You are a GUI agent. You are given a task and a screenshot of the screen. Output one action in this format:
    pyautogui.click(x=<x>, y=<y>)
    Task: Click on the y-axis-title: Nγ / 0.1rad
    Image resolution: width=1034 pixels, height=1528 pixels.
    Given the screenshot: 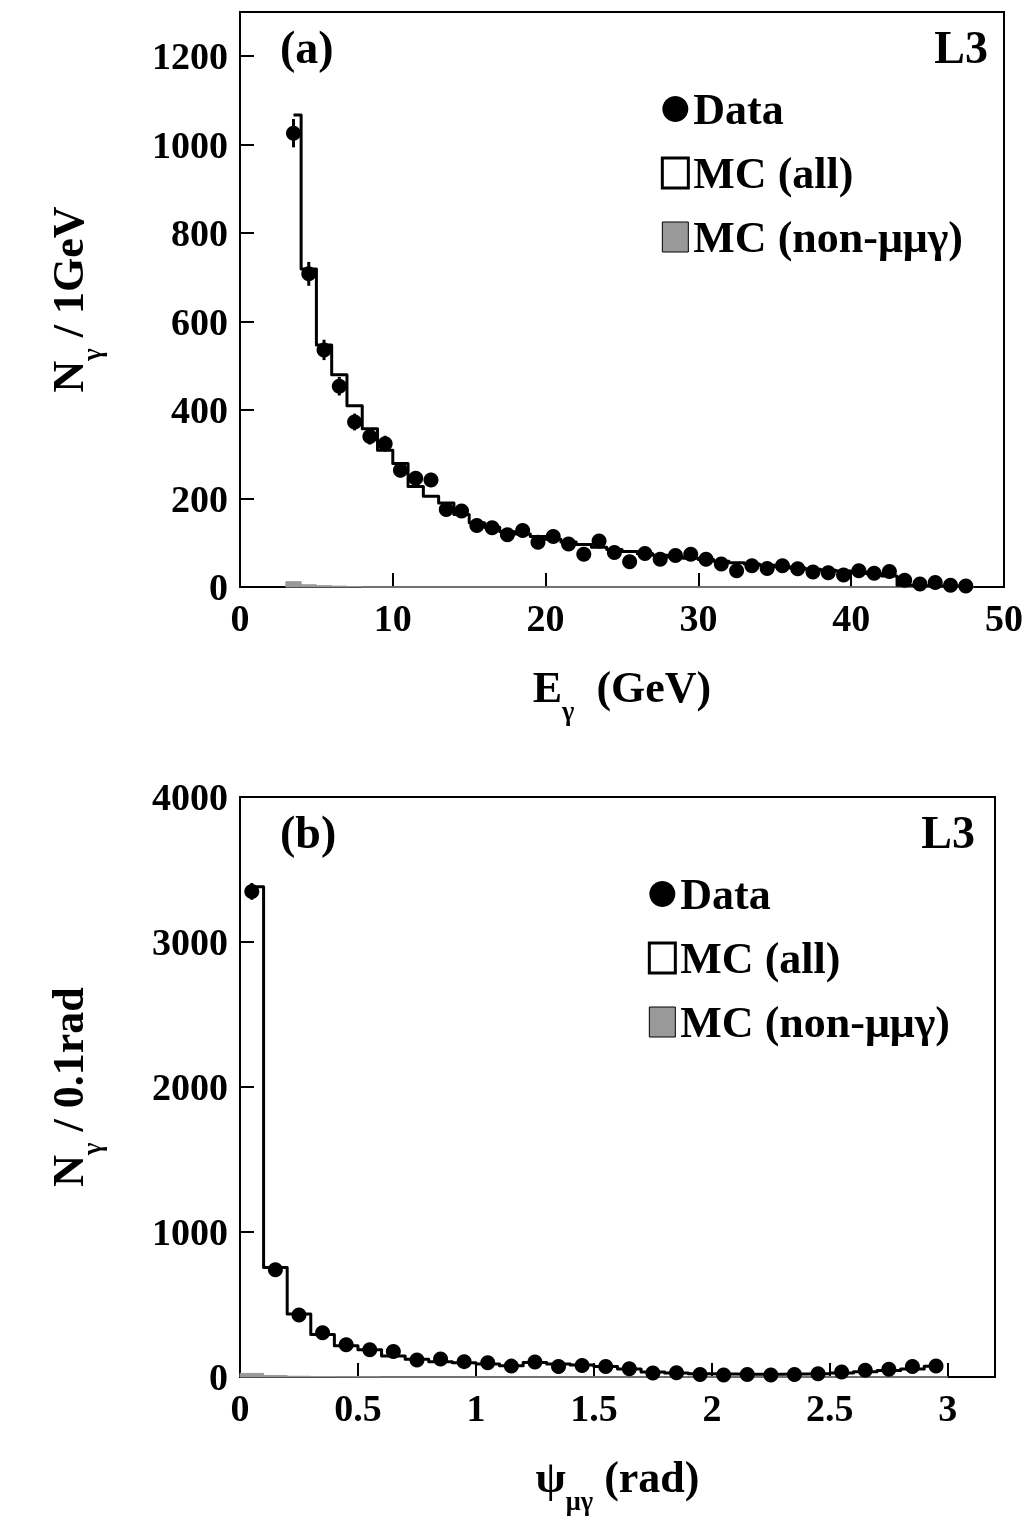 What is the action you would take?
    pyautogui.click(x=75, y=1087)
    